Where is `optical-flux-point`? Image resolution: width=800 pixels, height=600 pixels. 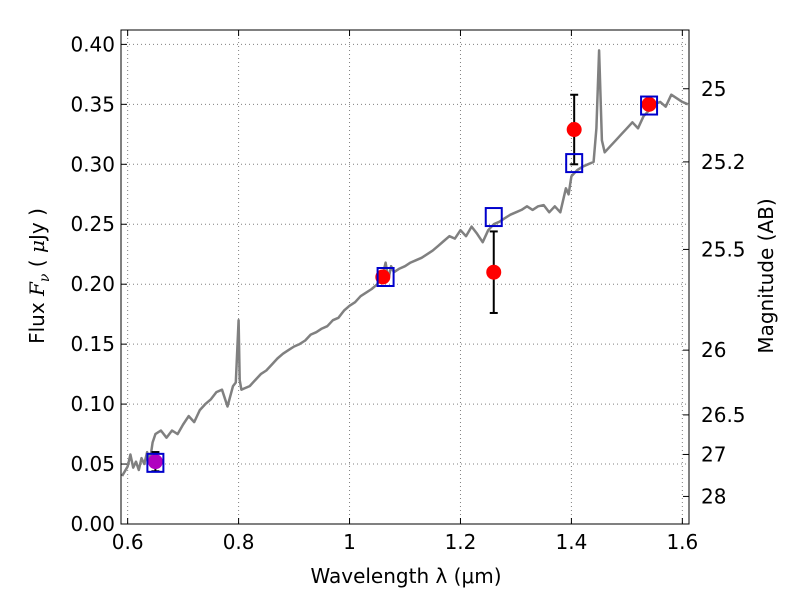
optical-flux-point is located at coordinates (155, 462).